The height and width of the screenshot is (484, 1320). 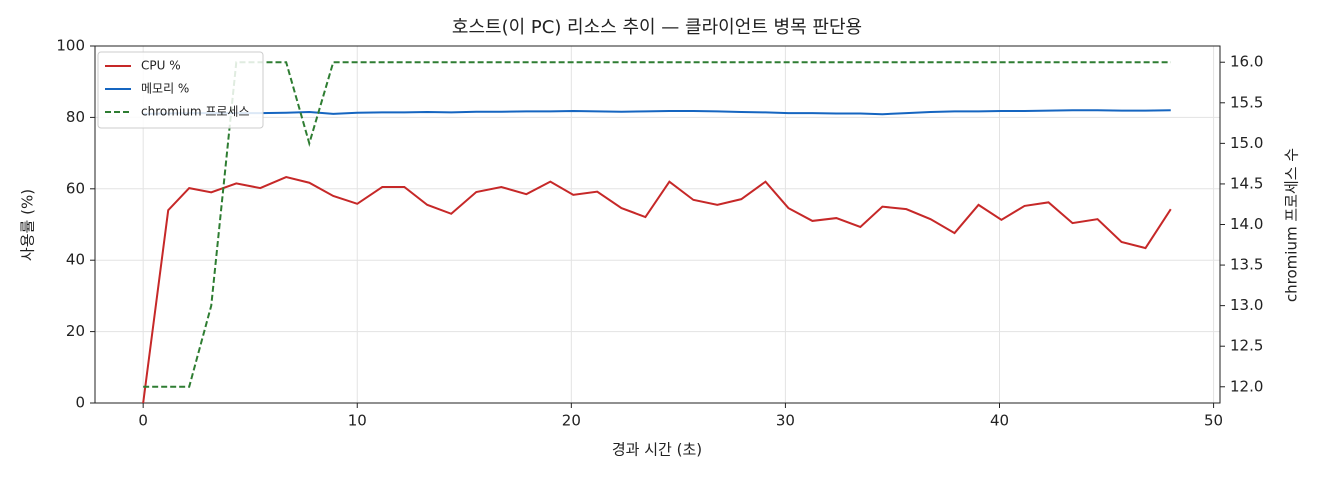 I want to click on x-tick-label: 20, so click(x=571, y=421).